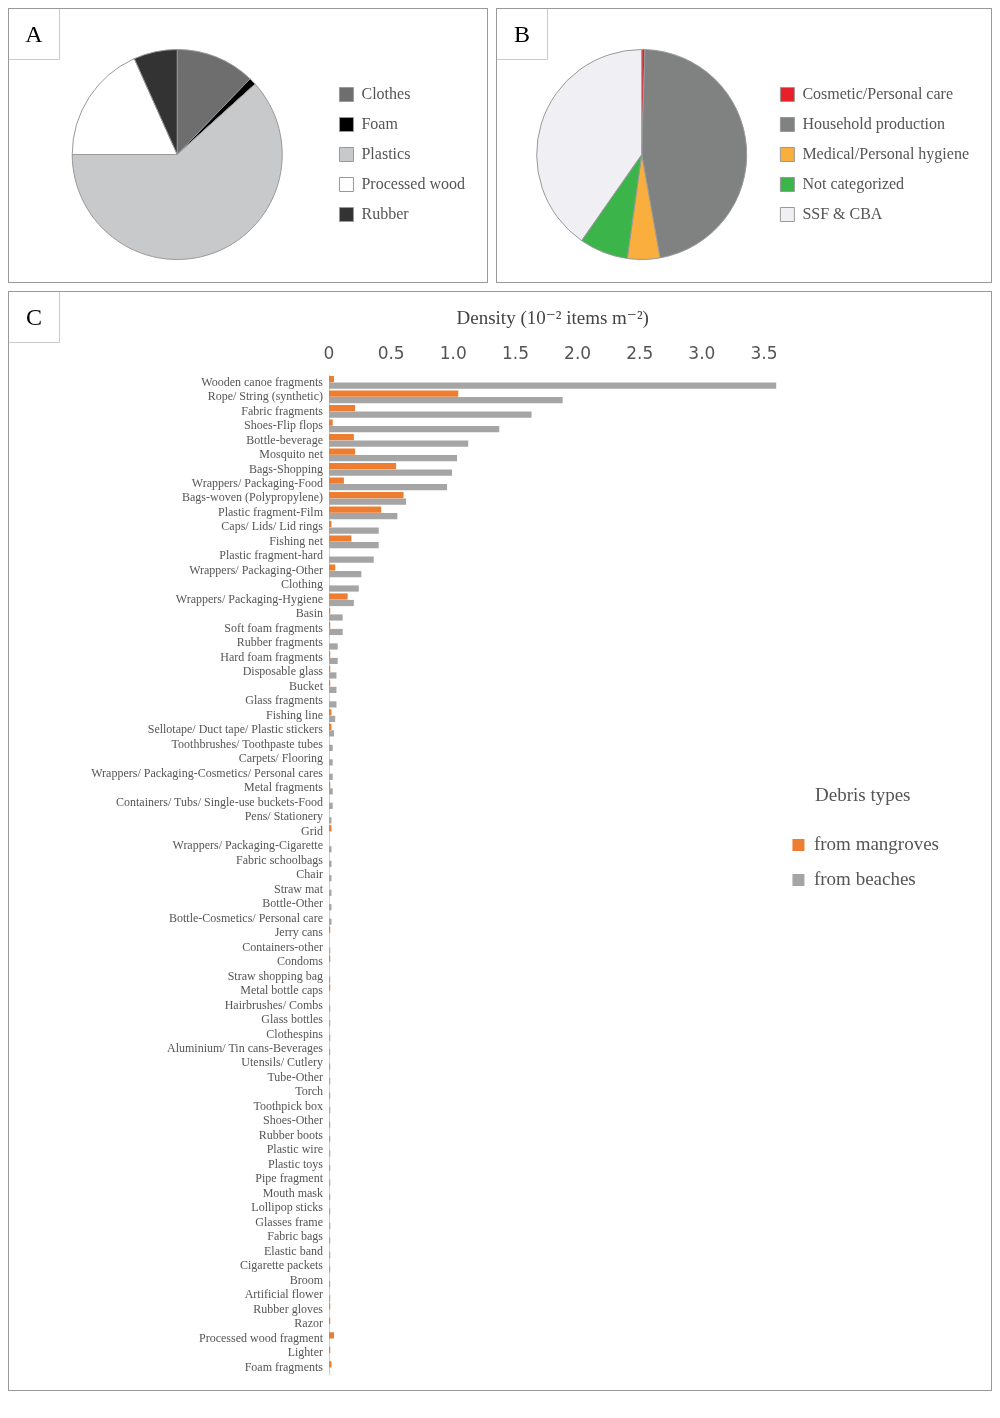 Image resolution: width=1000 pixels, height=1418 pixels. Describe the element at coordinates (280, 859) in the screenshot. I see `y-tick-label: Fabric schoolbags` at that location.